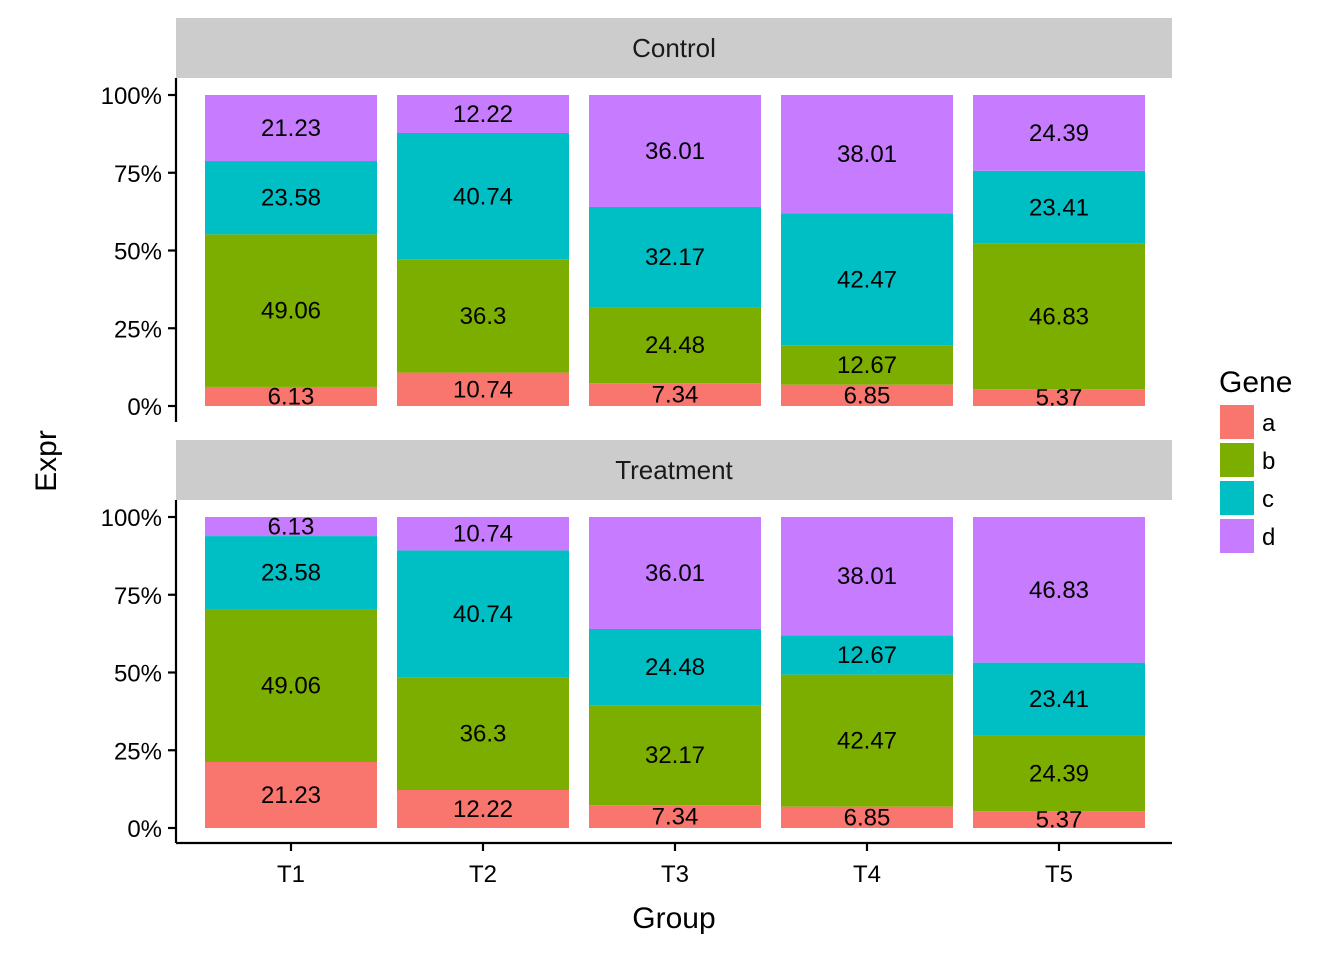 This screenshot has height=960, width=1344. I want to click on bar-segment-t5-a, so click(1059, 819).